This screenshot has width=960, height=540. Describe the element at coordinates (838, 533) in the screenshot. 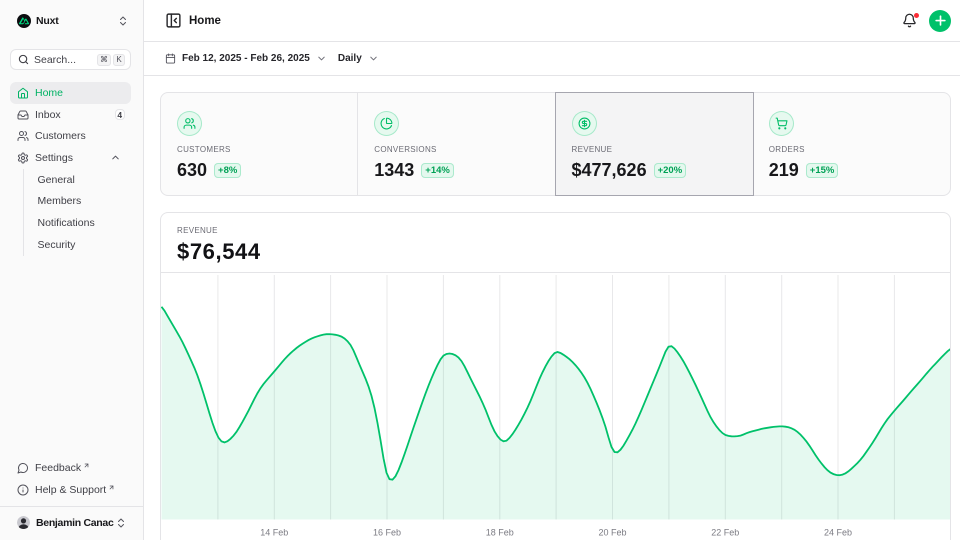

I see `svg-text: 24 Feb` at that location.